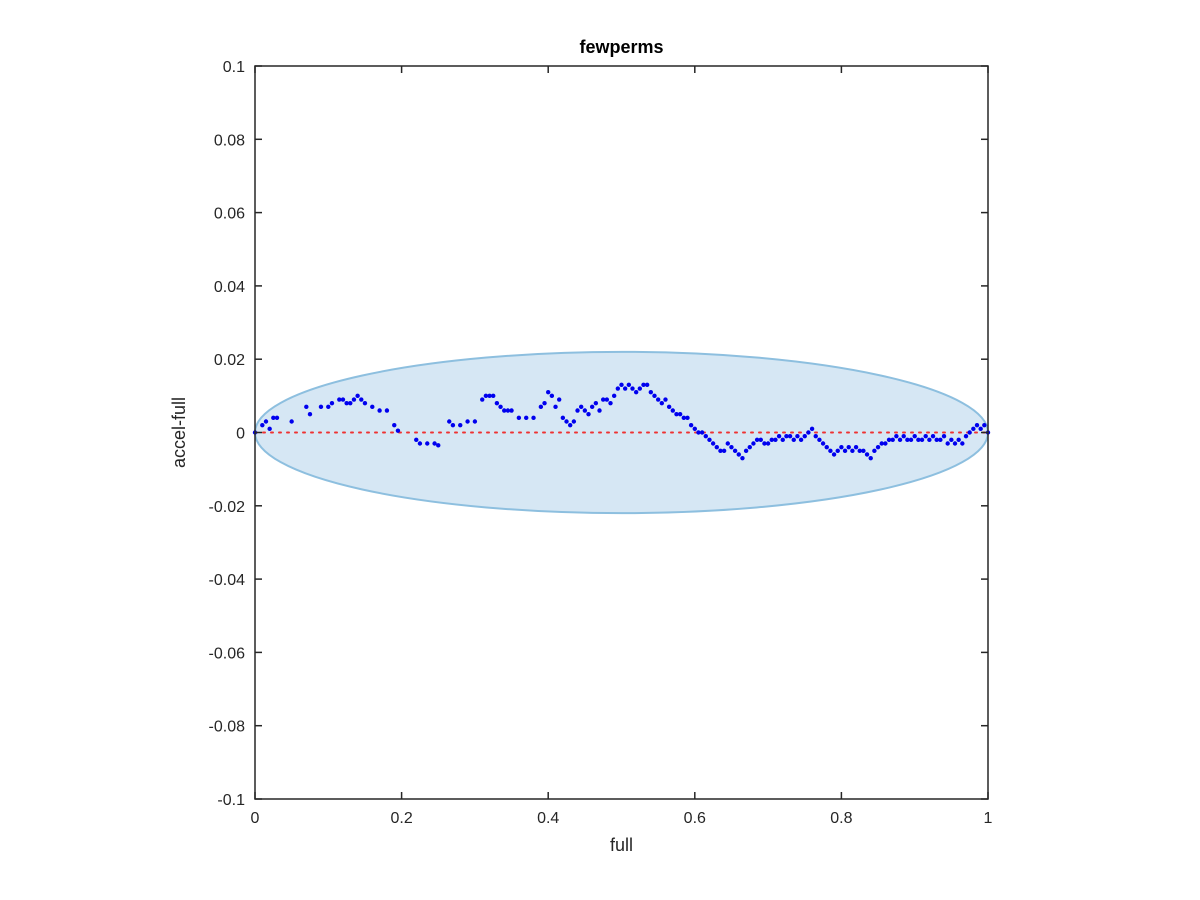 Image resolution: width=1200 pixels, height=900 pixels. Describe the element at coordinates (234, 67) in the screenshot. I see `y-tick-label: 0.1` at that location.